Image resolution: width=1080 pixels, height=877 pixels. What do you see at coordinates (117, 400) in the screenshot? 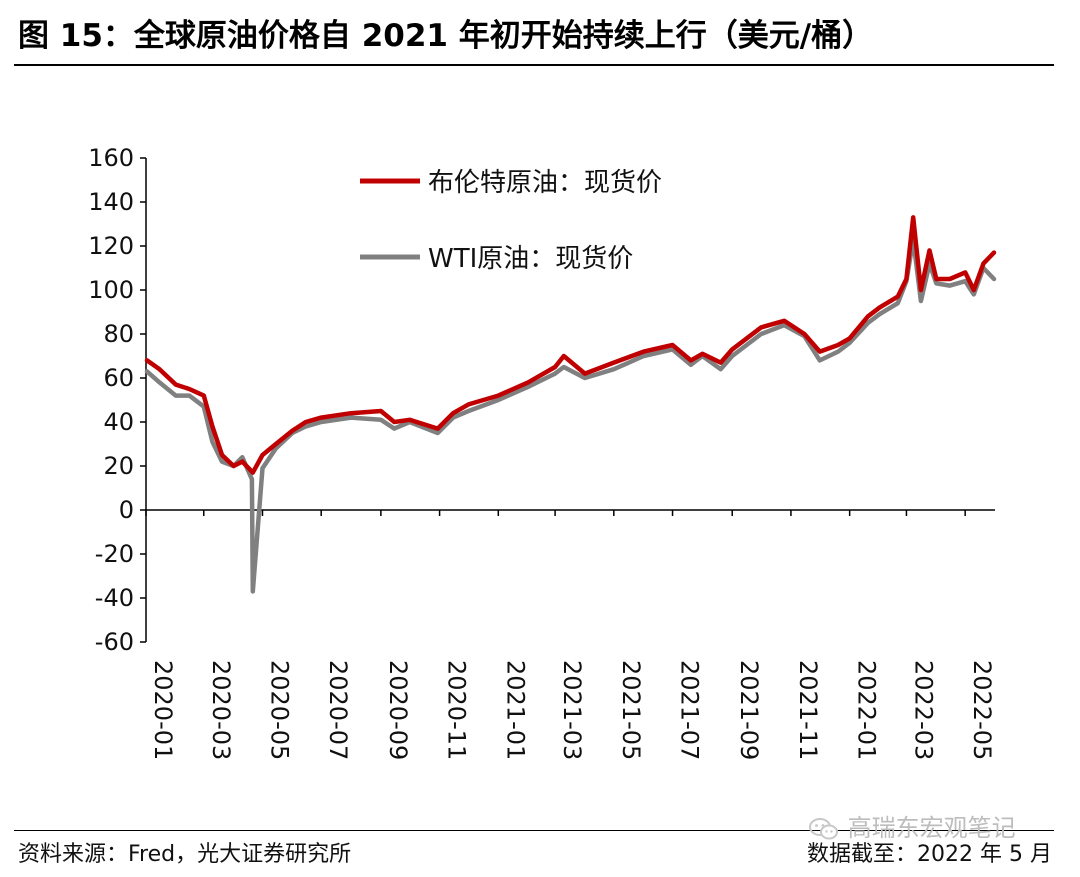
I see `y-axis: 160 140 120 100 80 60 40 20 0 -20 -40 -60` at bounding box center [117, 400].